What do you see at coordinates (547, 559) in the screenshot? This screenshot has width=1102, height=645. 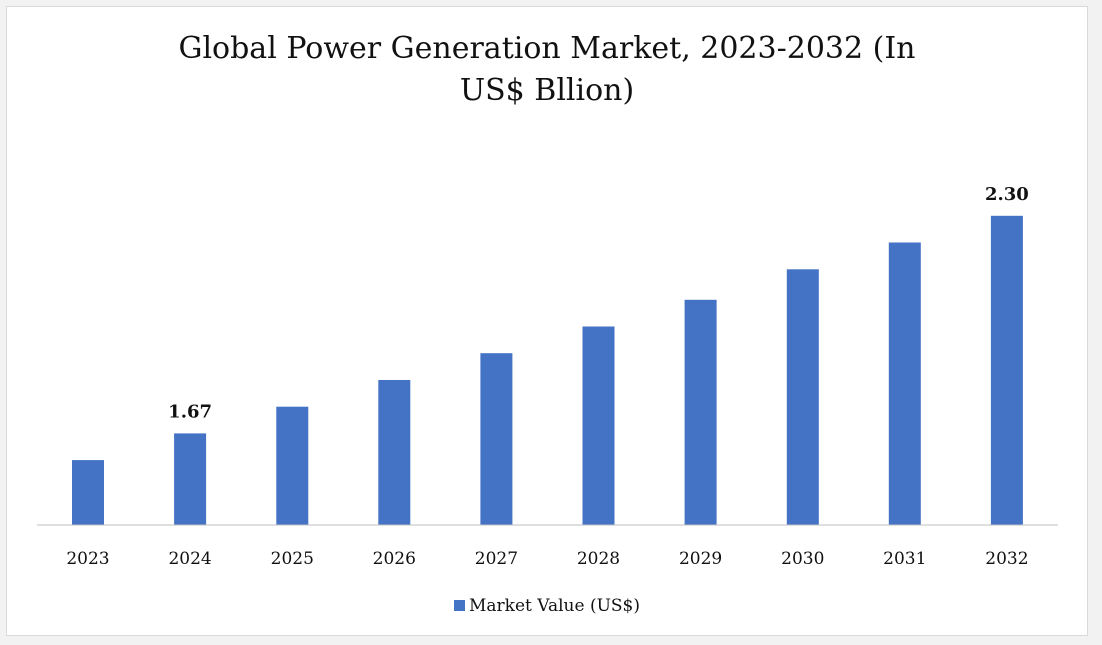 I see `x-tick-labels: 2023 2024 2025 2026 2027 2028 2029 2030 2031 2032` at bounding box center [547, 559].